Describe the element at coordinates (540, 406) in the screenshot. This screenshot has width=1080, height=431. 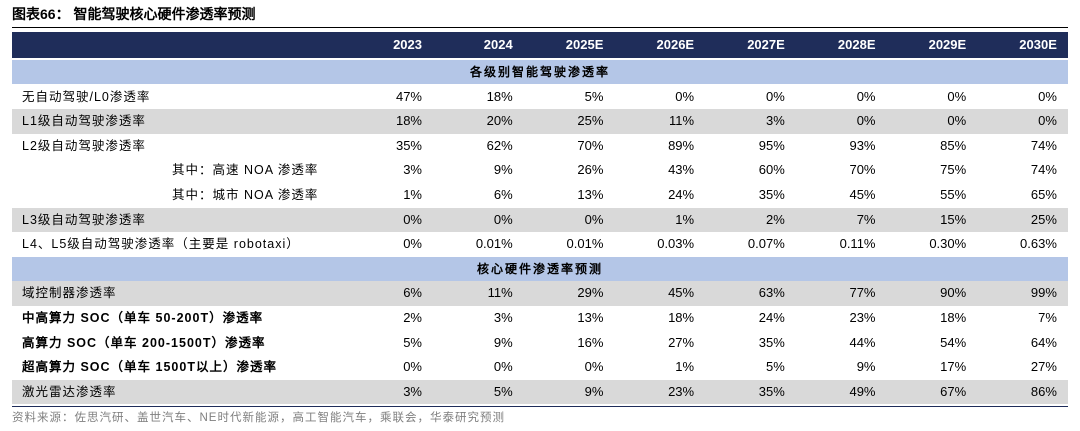
I see `bottom-rule` at that location.